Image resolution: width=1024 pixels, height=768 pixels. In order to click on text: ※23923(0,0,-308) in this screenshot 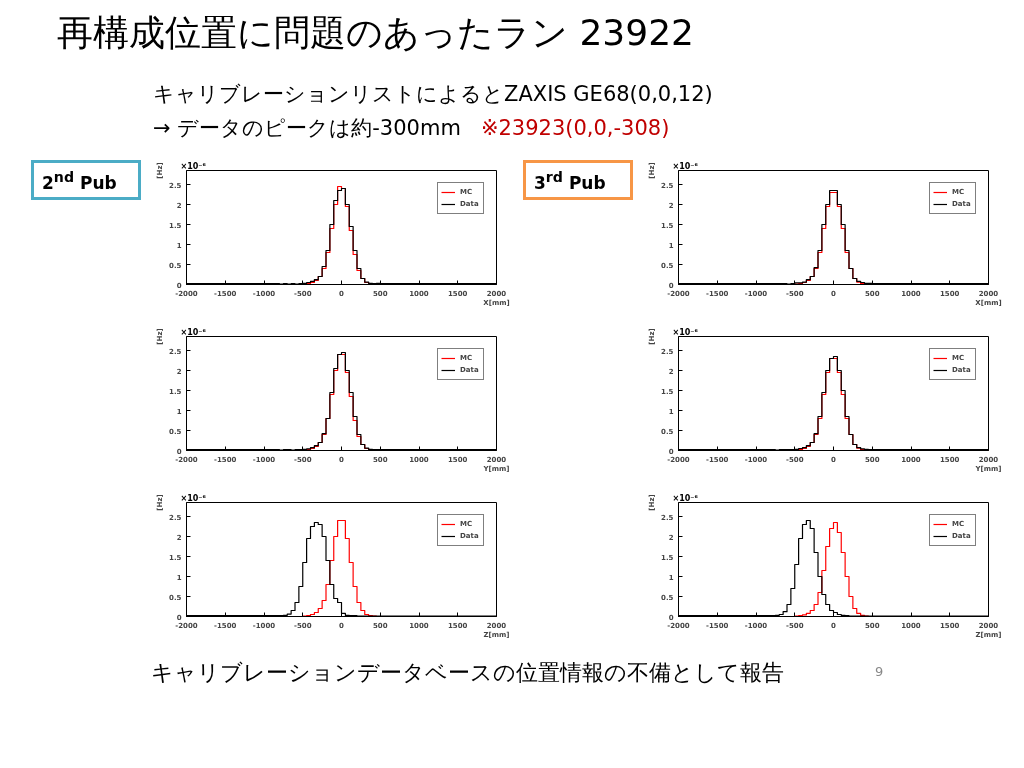, I will do `click(575, 128)`.